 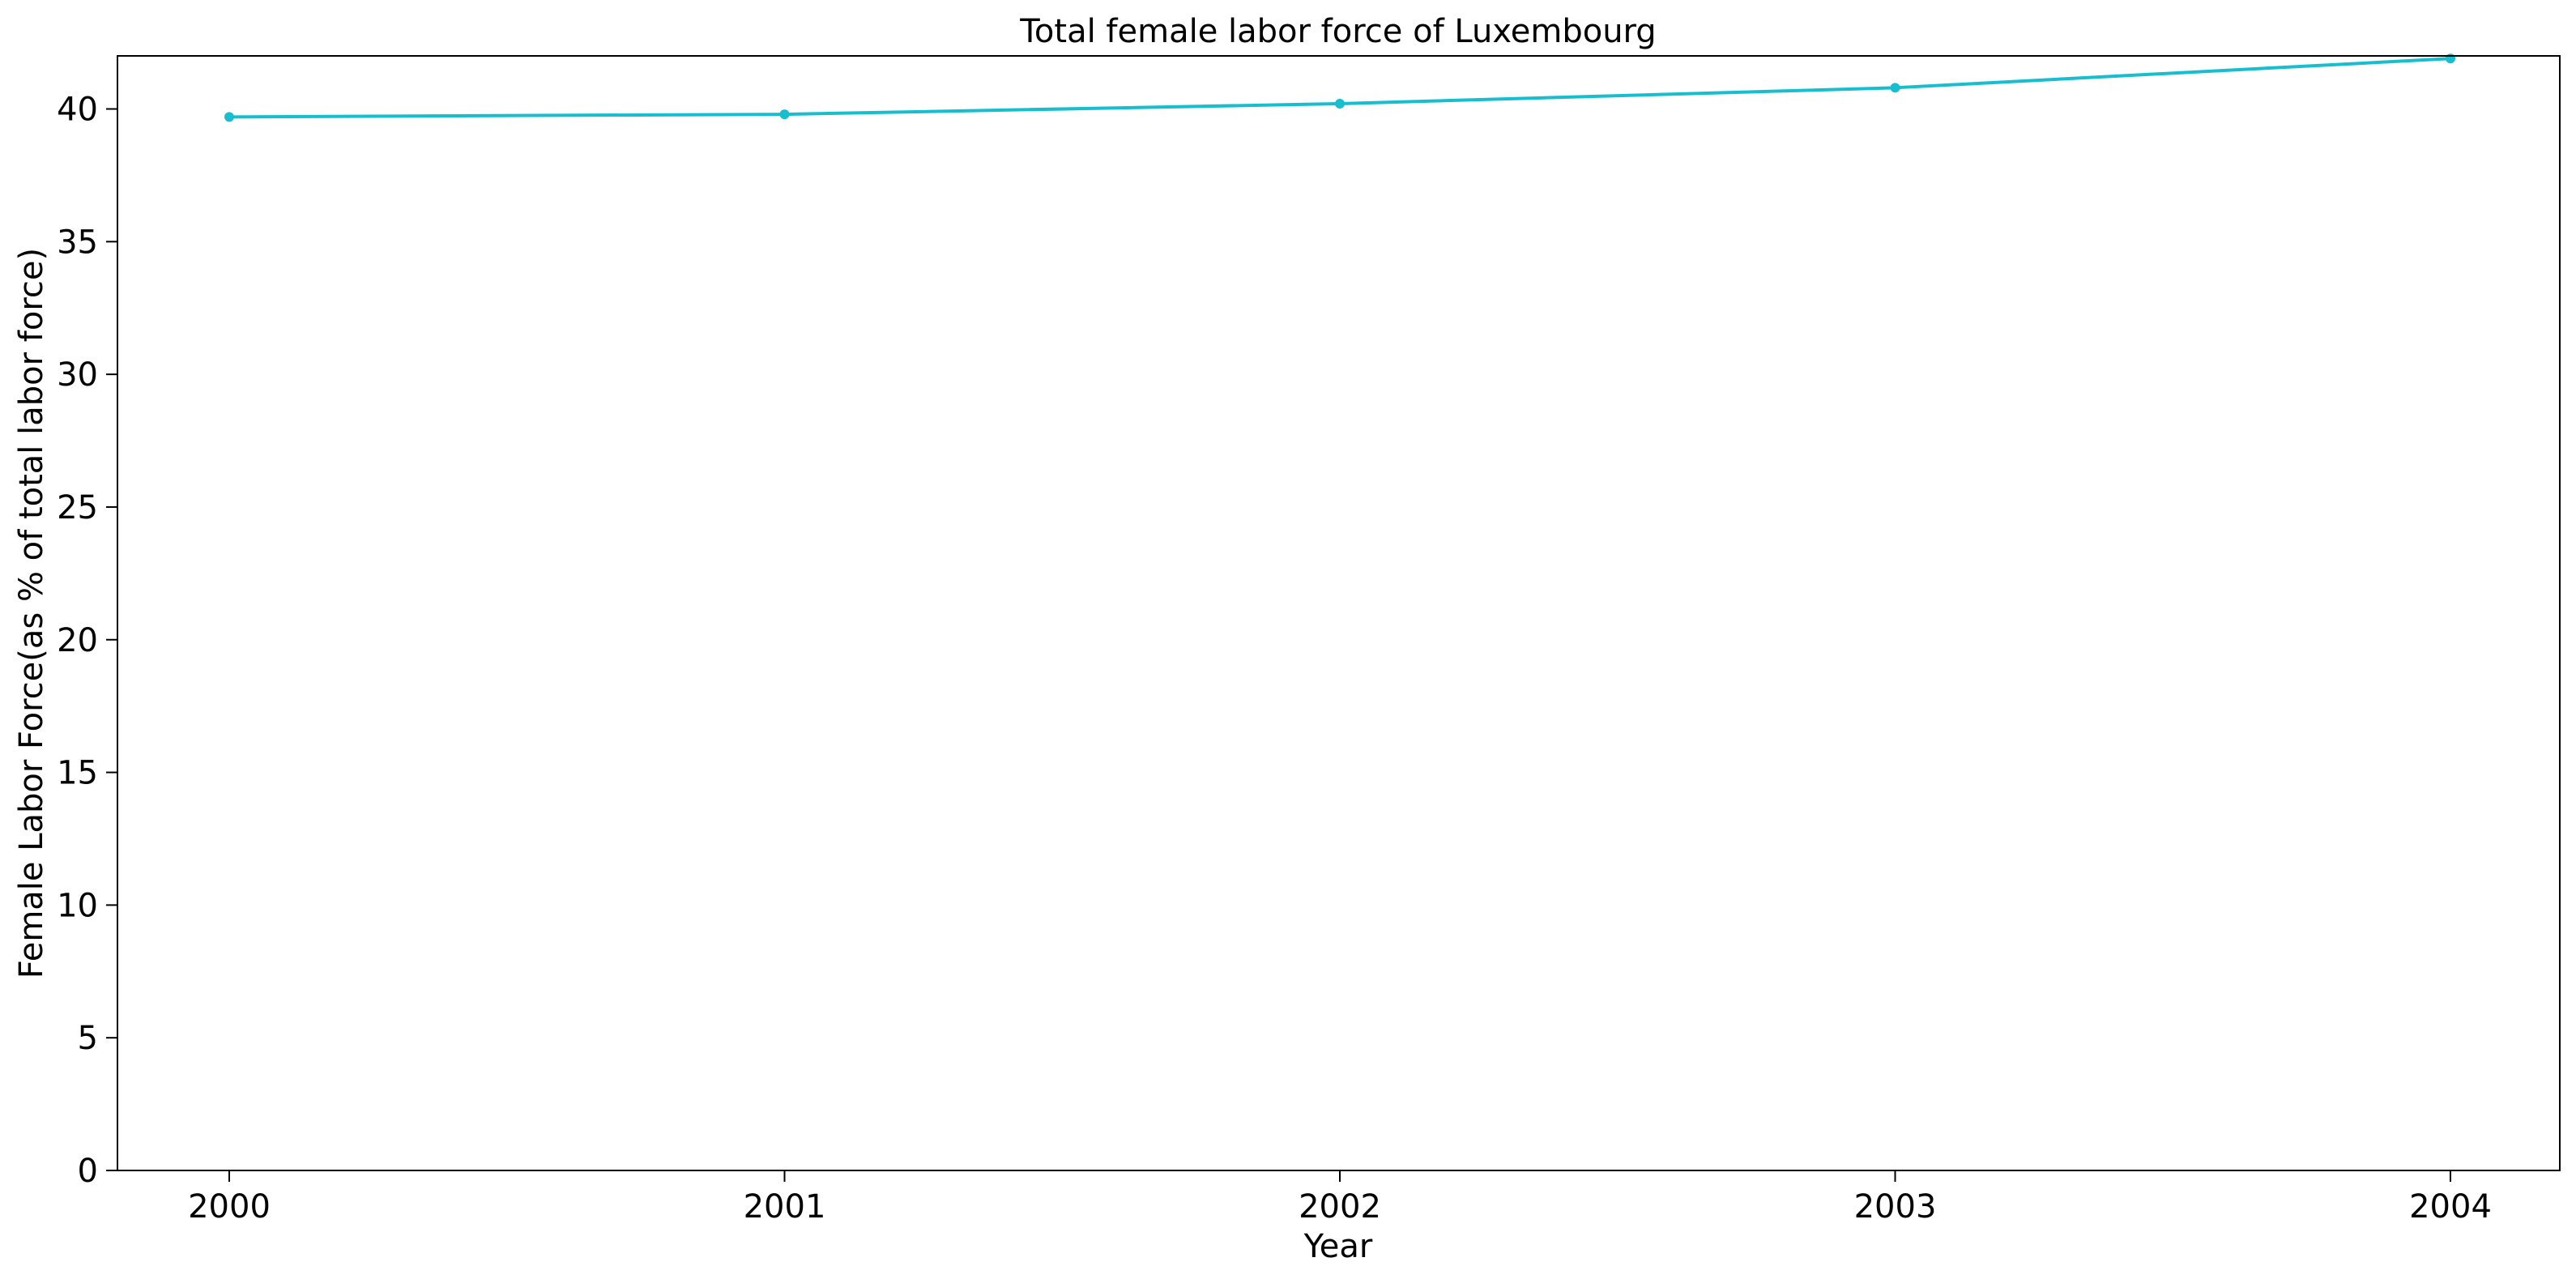 I want to click on x-tick-label: 2000, so click(x=230, y=1207).